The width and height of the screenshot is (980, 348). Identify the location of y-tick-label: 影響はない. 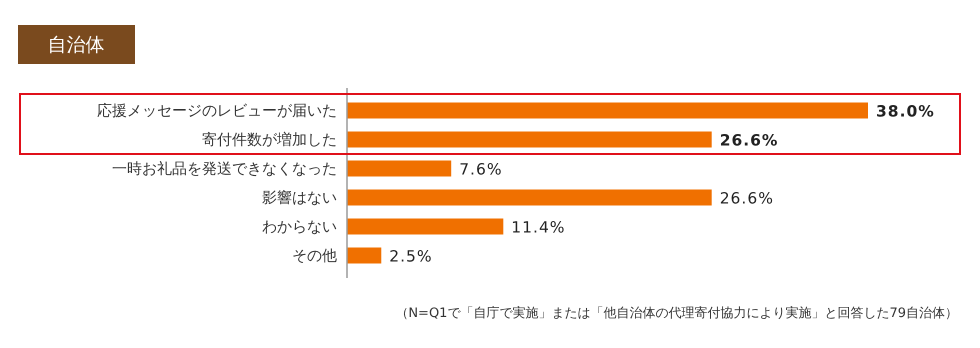
(299, 197).